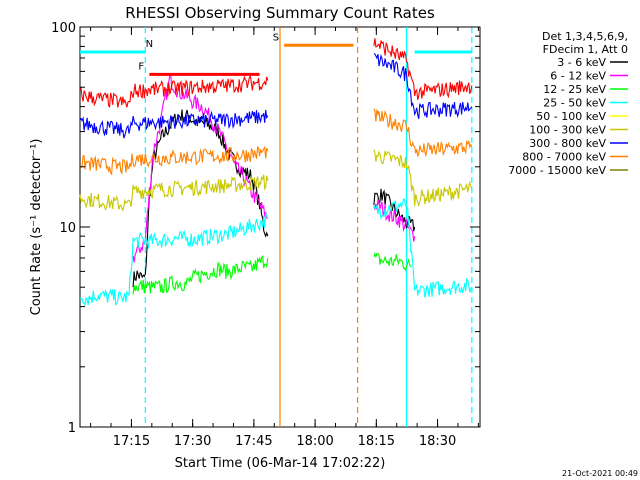 The height and width of the screenshot is (480, 640). I want to click on legend-label-2: 12 - 25 keV, so click(574, 89).